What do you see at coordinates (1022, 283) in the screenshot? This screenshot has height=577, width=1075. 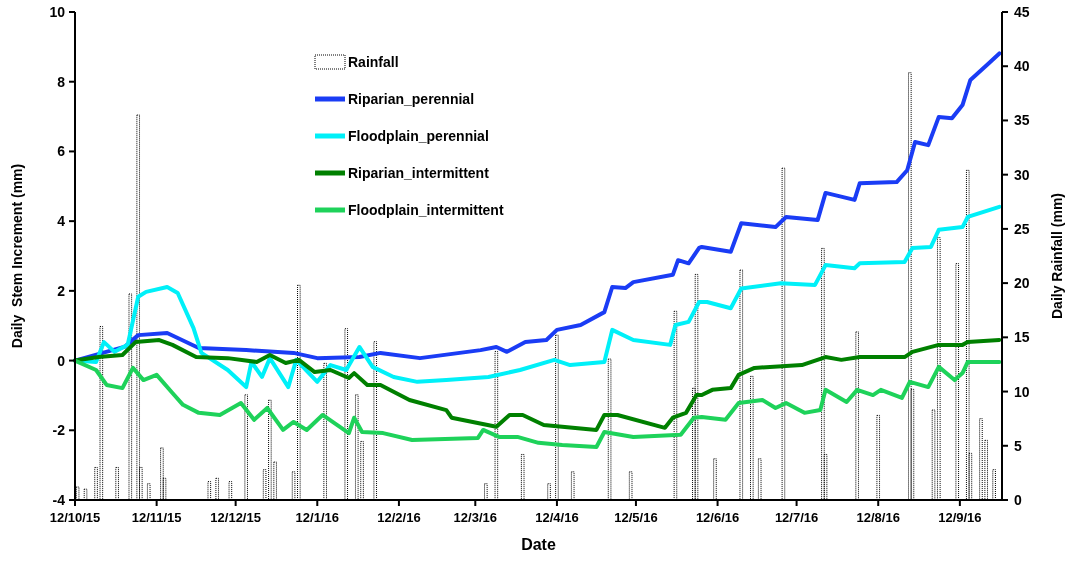 I see `y2-tick-label: 20` at bounding box center [1022, 283].